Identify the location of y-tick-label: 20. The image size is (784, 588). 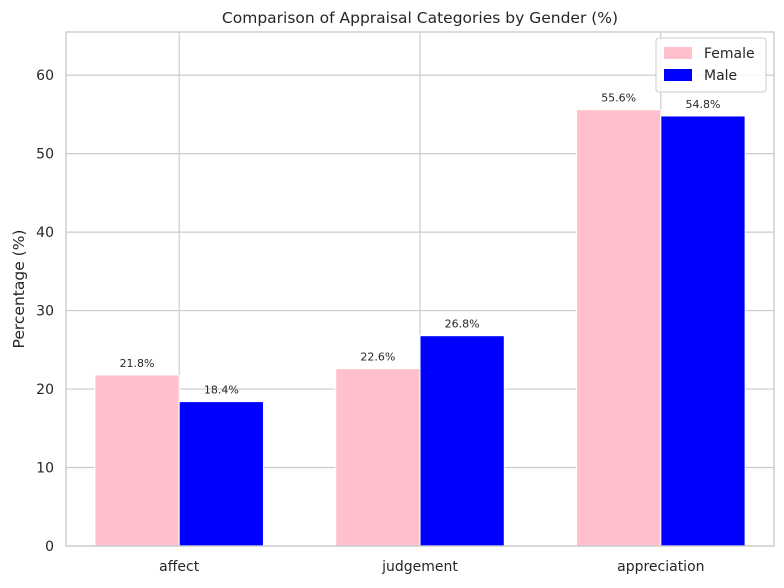
(45, 390).